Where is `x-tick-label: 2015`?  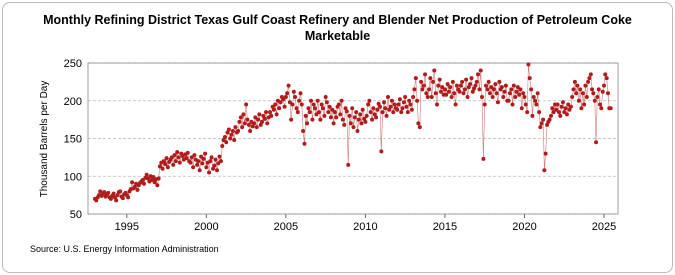
x-tick-label: 2015 is located at coordinates (445, 227).